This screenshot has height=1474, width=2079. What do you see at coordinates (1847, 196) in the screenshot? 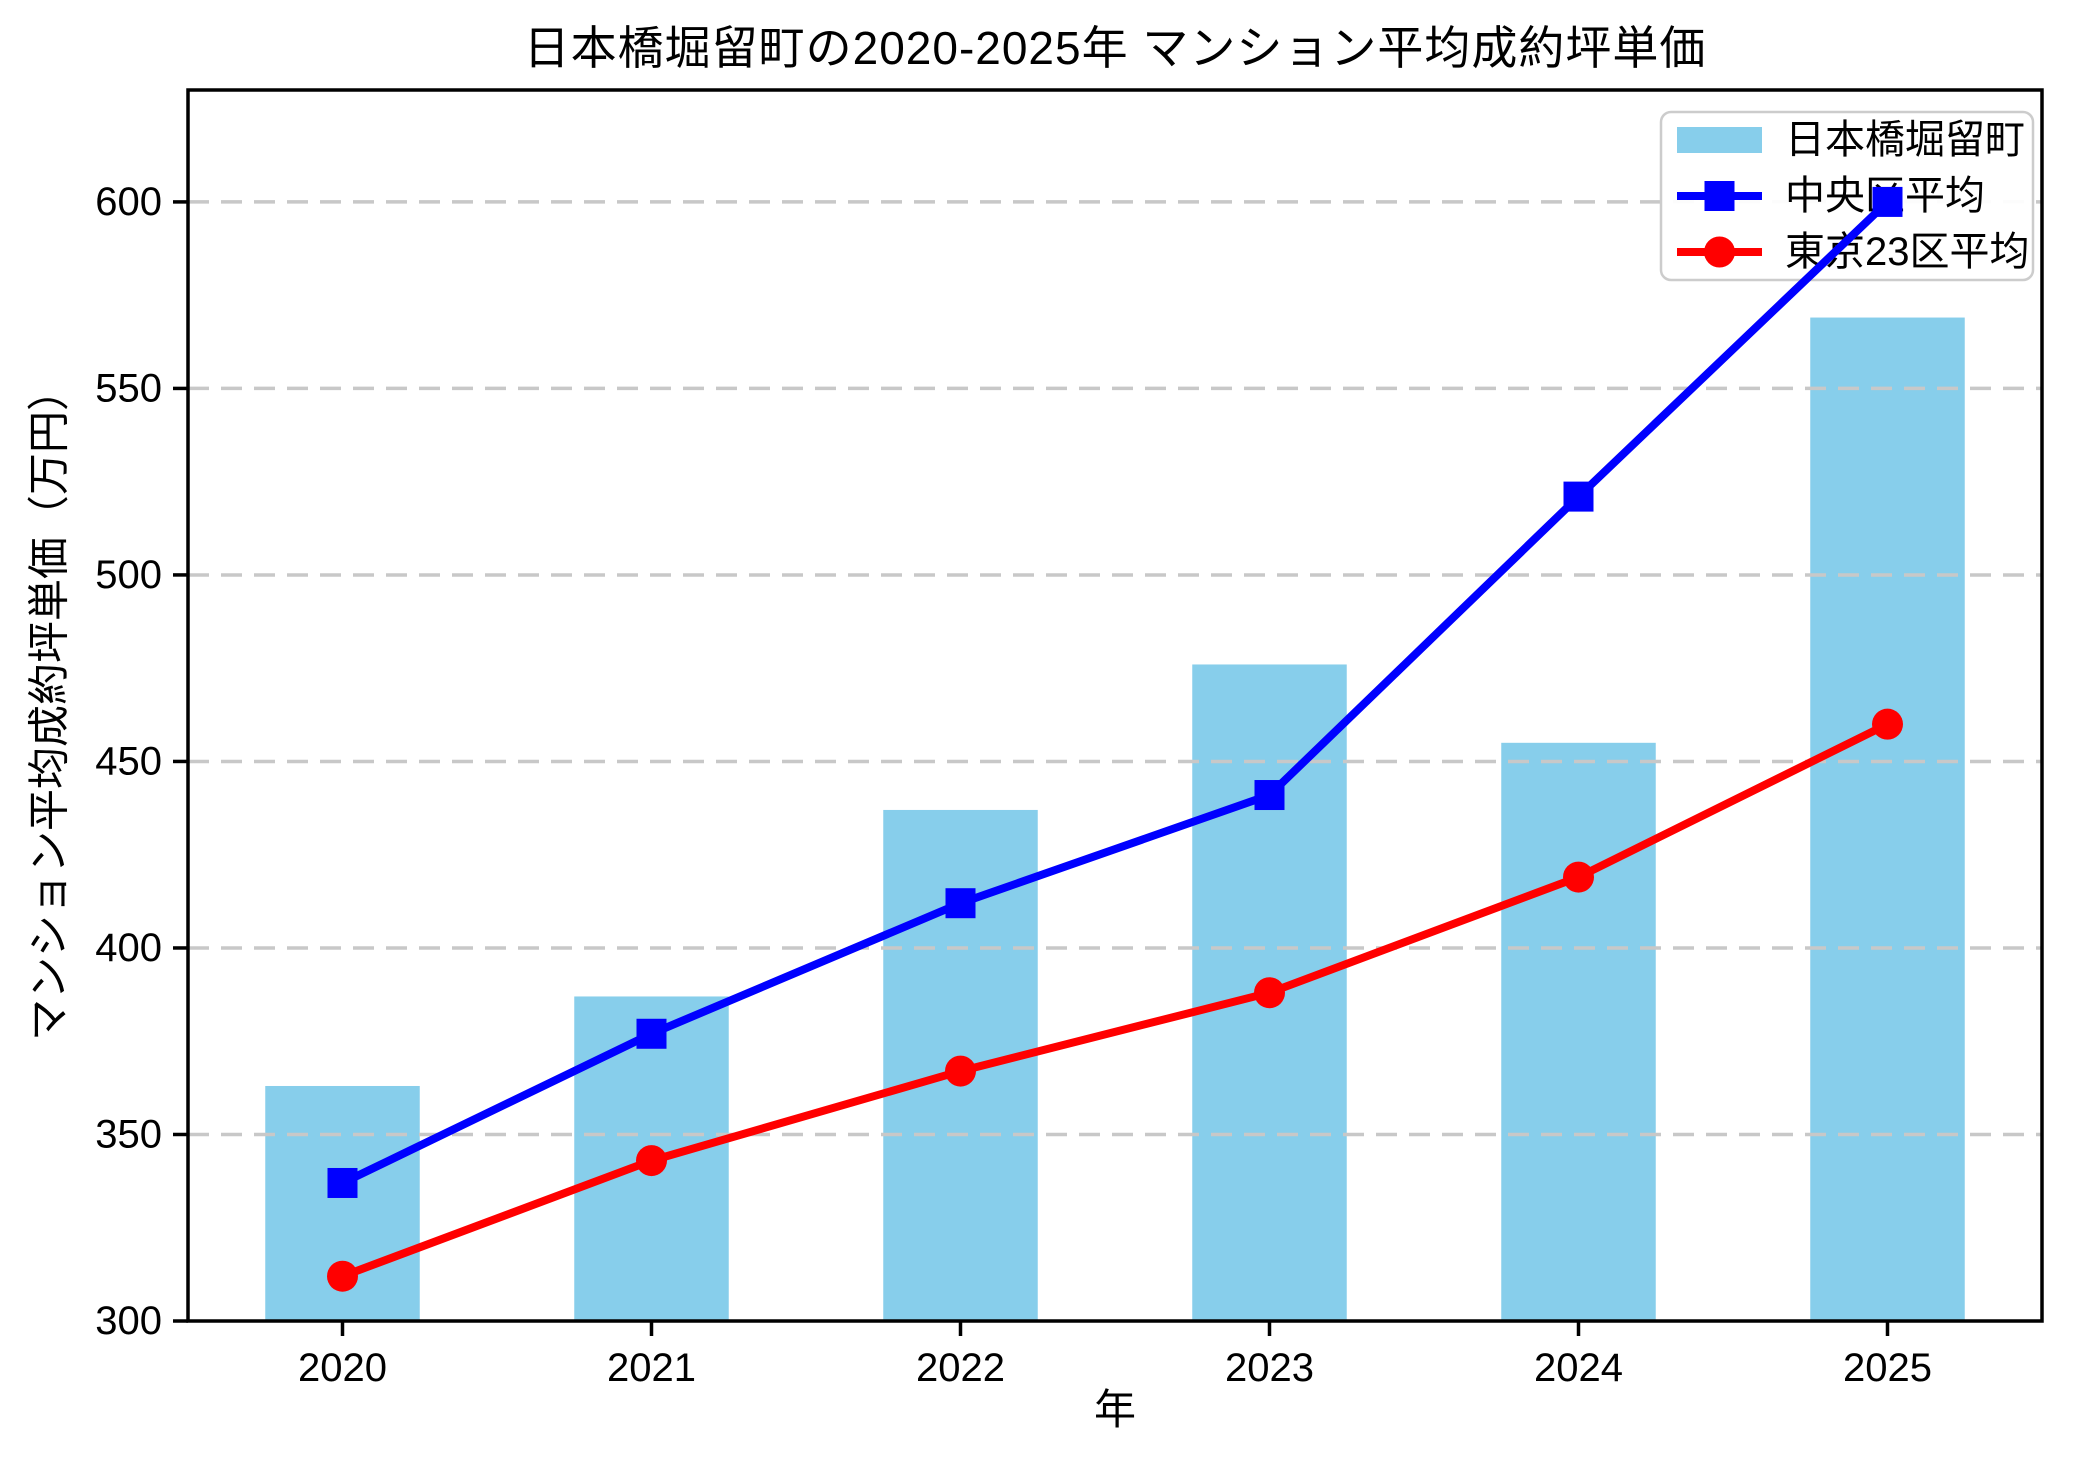
I see `legend-box` at bounding box center [1847, 196].